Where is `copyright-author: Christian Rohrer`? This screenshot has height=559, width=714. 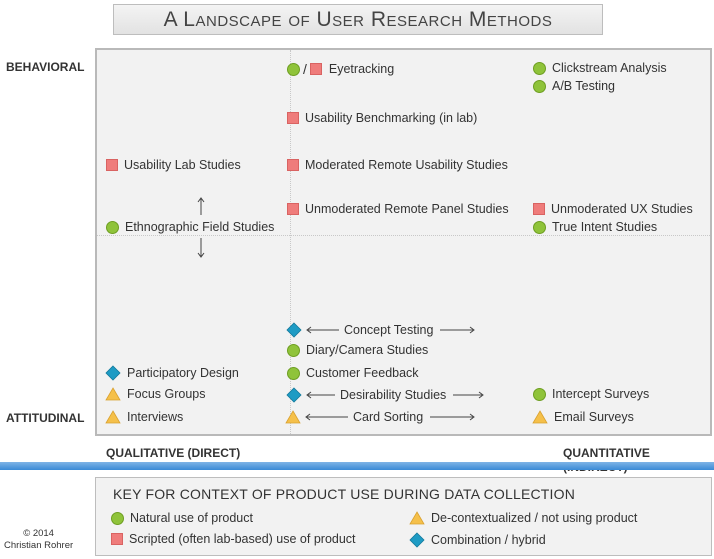 copyright-author: Christian Rohrer is located at coordinates (39, 545).